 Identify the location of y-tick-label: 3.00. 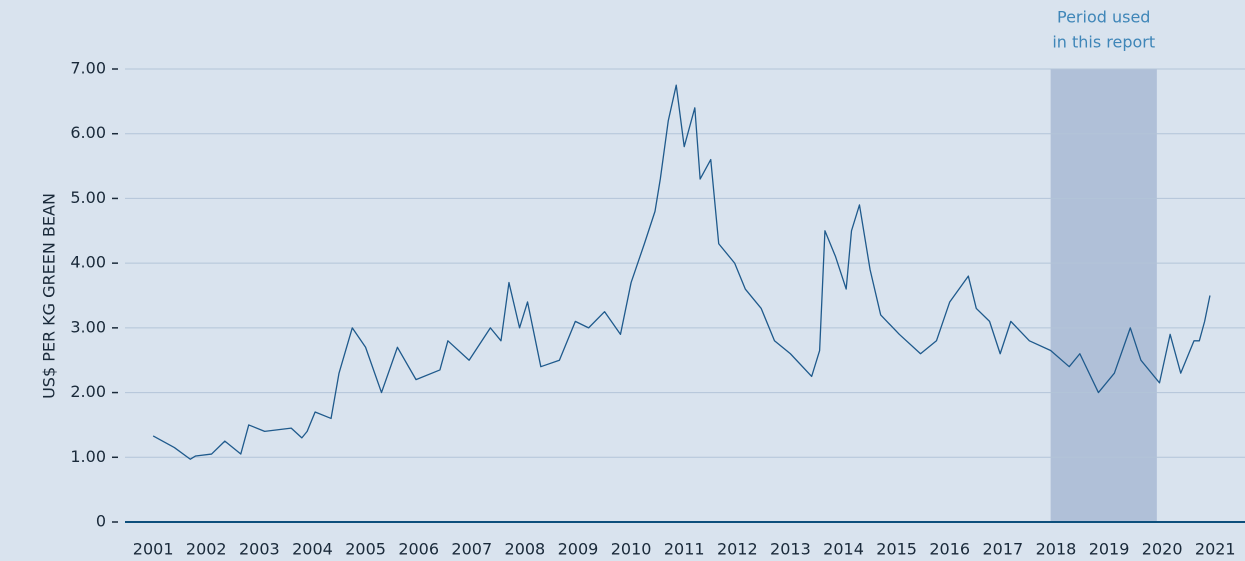
(88, 326).